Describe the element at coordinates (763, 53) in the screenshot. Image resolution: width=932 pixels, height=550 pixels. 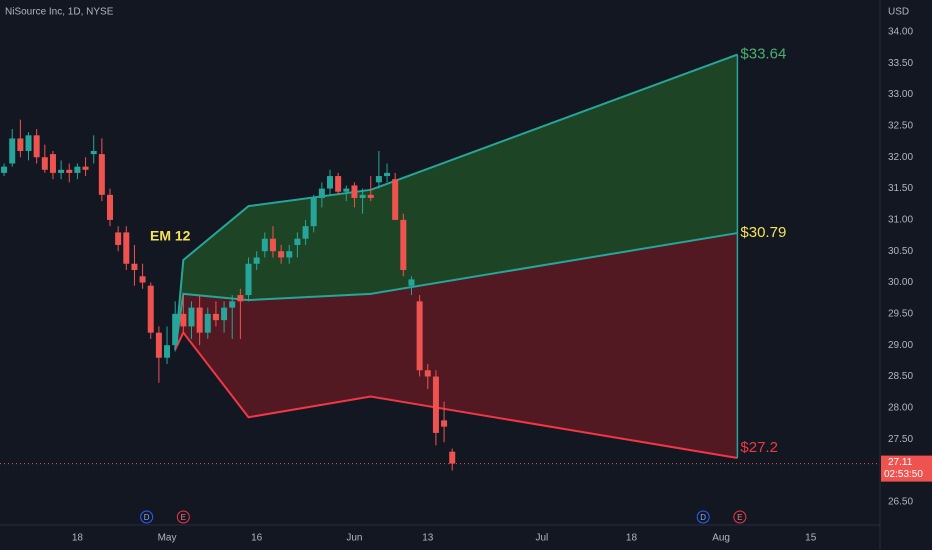
I see `upper-label: $33.64` at that location.